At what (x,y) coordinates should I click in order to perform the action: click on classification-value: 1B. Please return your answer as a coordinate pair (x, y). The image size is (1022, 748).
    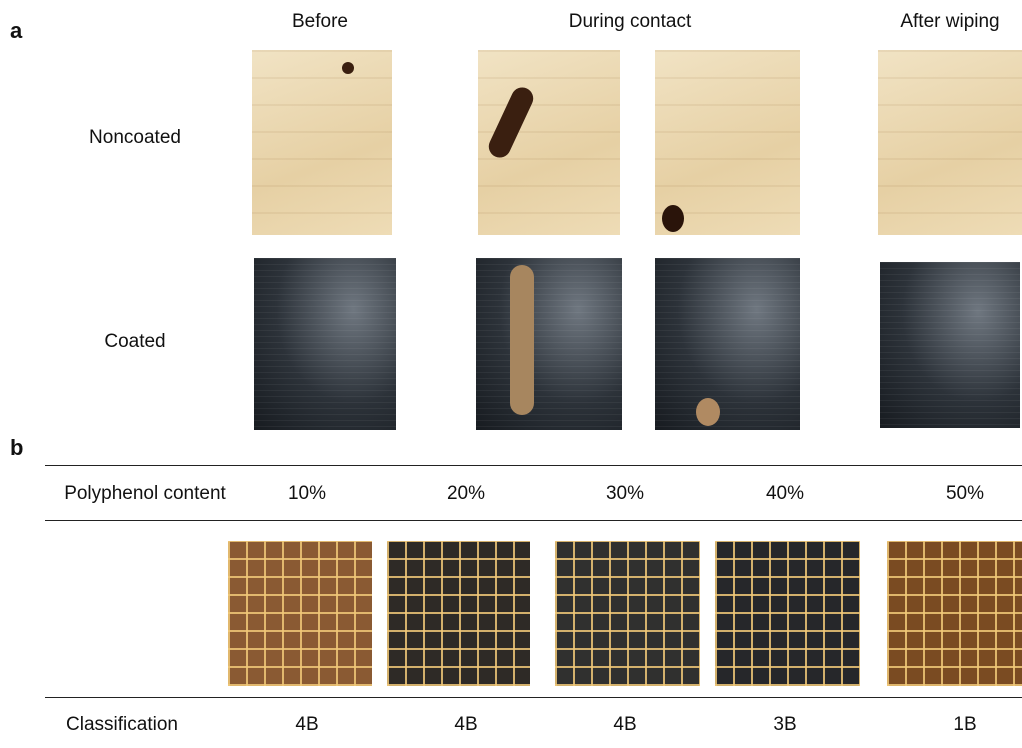
    Looking at the image, I should click on (965, 724).